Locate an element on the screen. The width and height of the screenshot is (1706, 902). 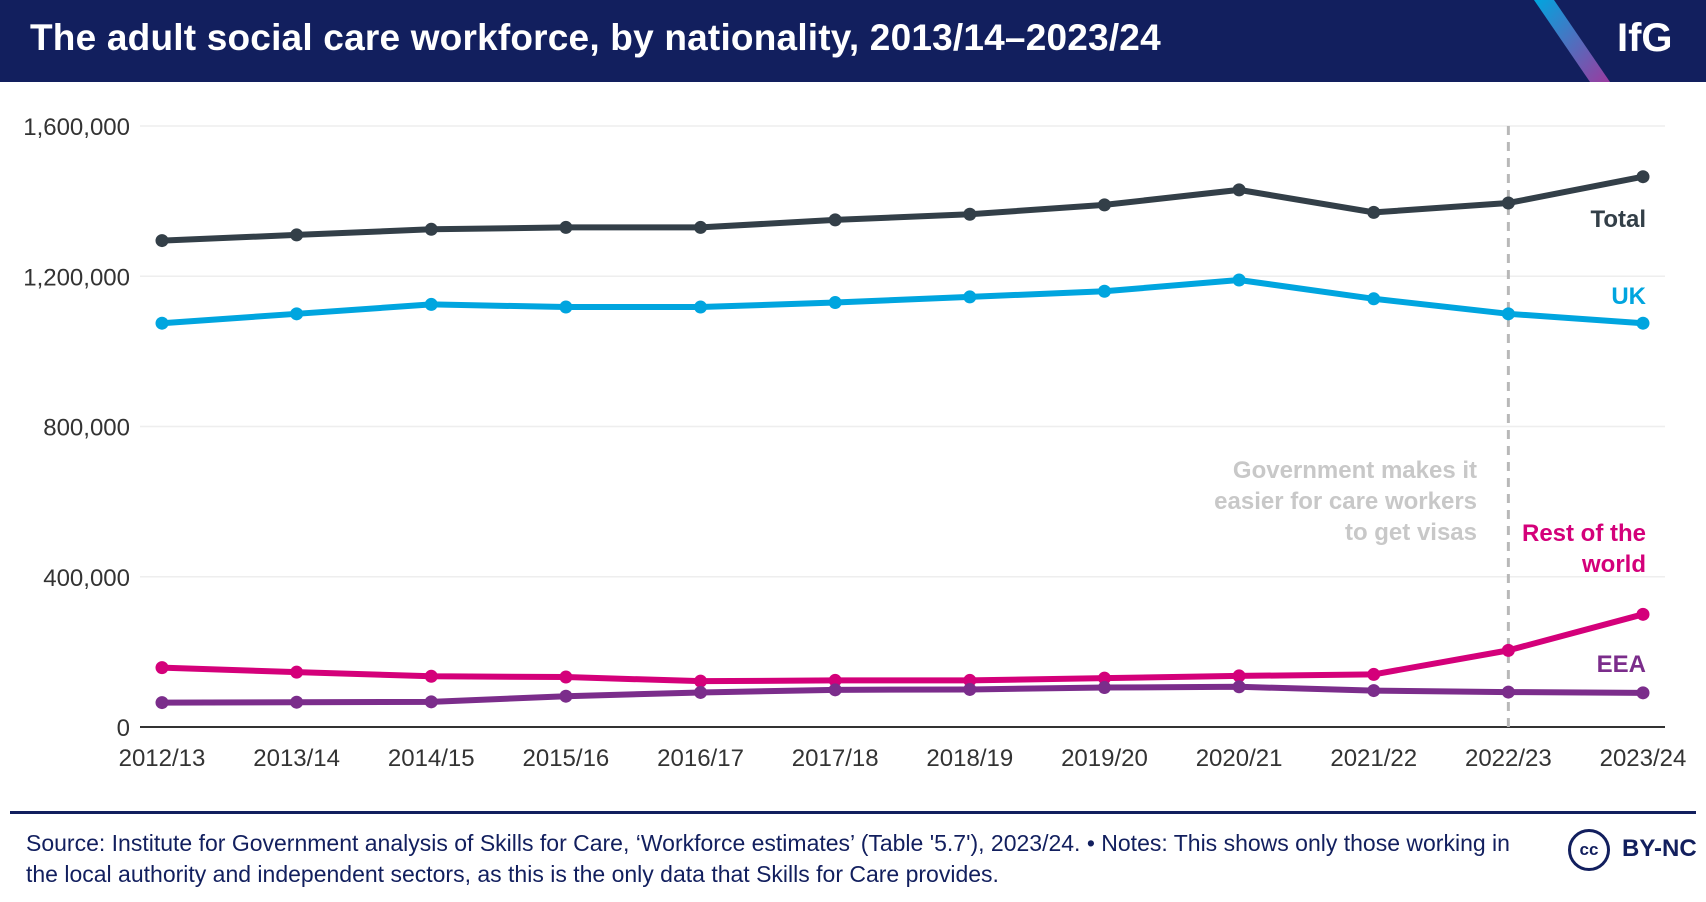
y-axis-tick-labels: 0 400,000 800,000 1,200,000 1,600,000 is located at coordinates (76, 428).